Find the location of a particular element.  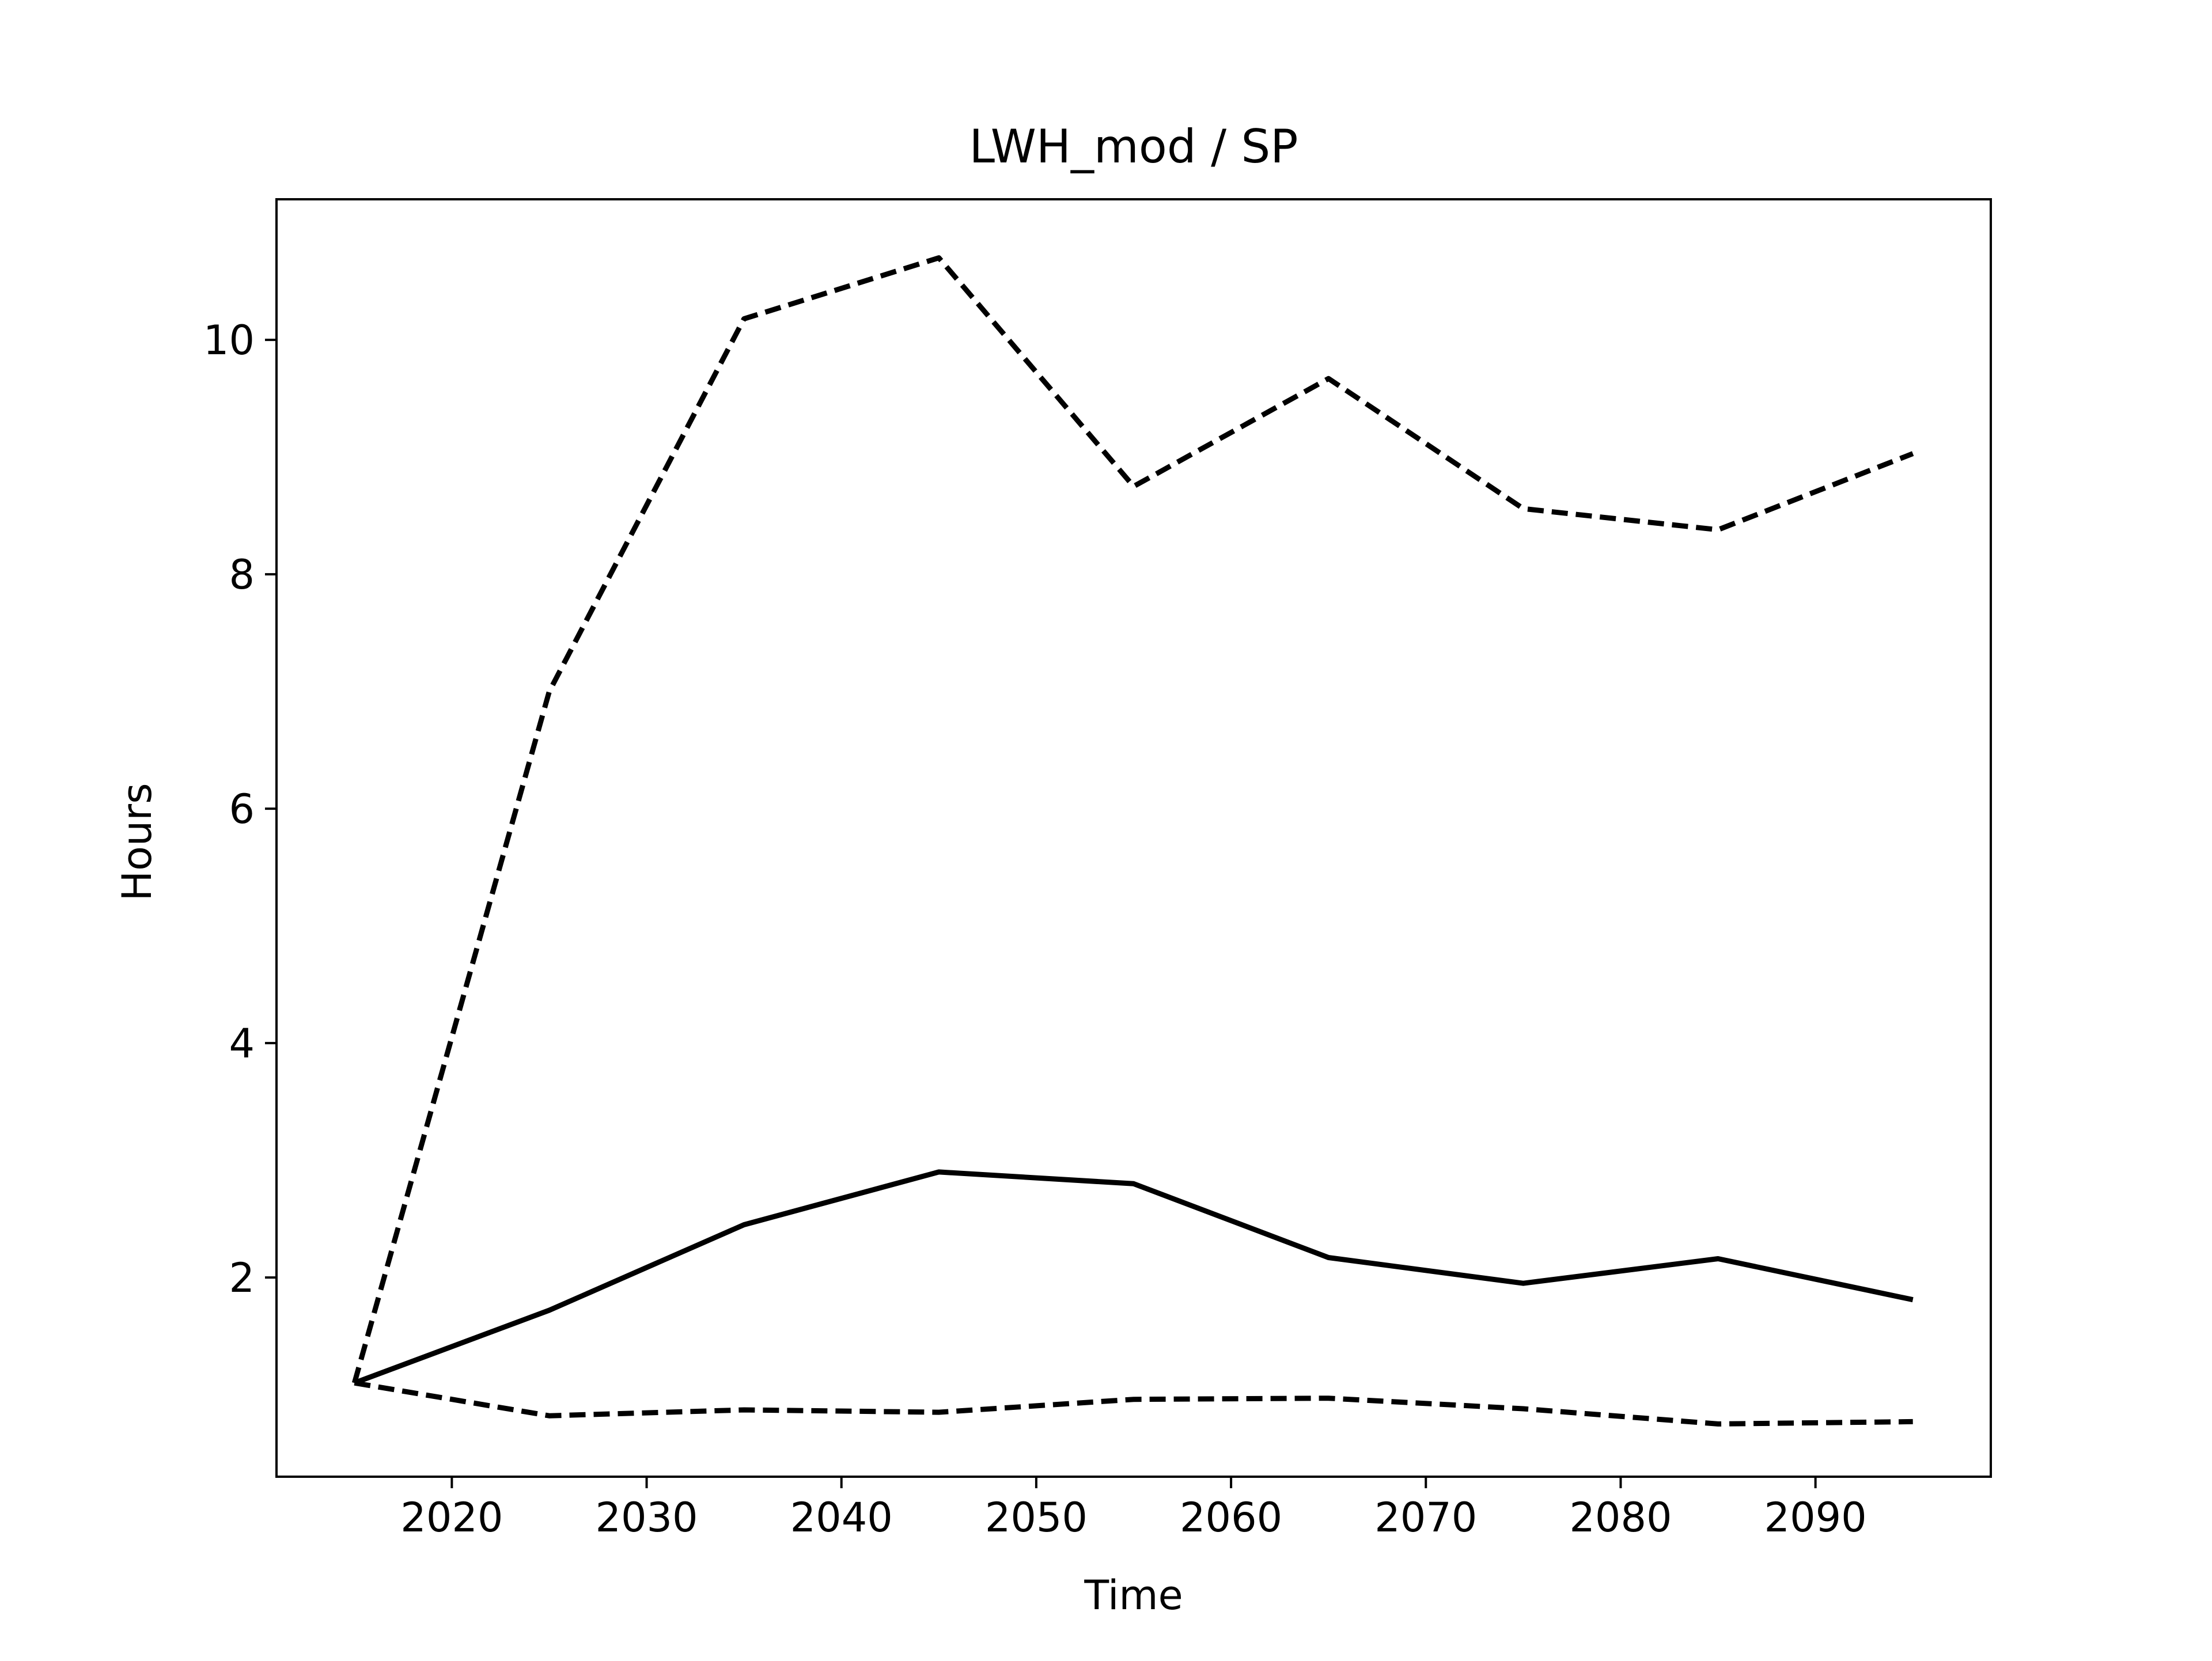

x-tick-label: 2040 is located at coordinates (841, 1517).